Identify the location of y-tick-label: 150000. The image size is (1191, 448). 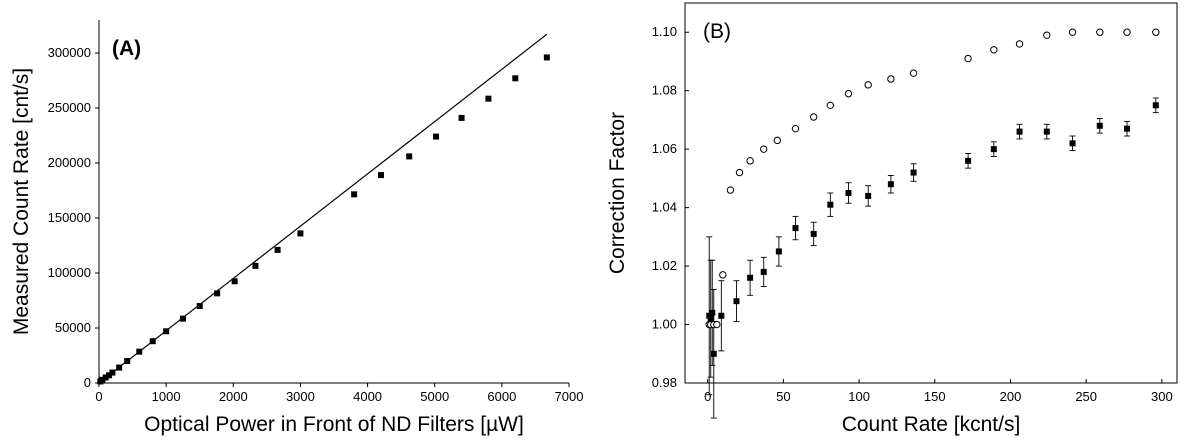
(69, 217).